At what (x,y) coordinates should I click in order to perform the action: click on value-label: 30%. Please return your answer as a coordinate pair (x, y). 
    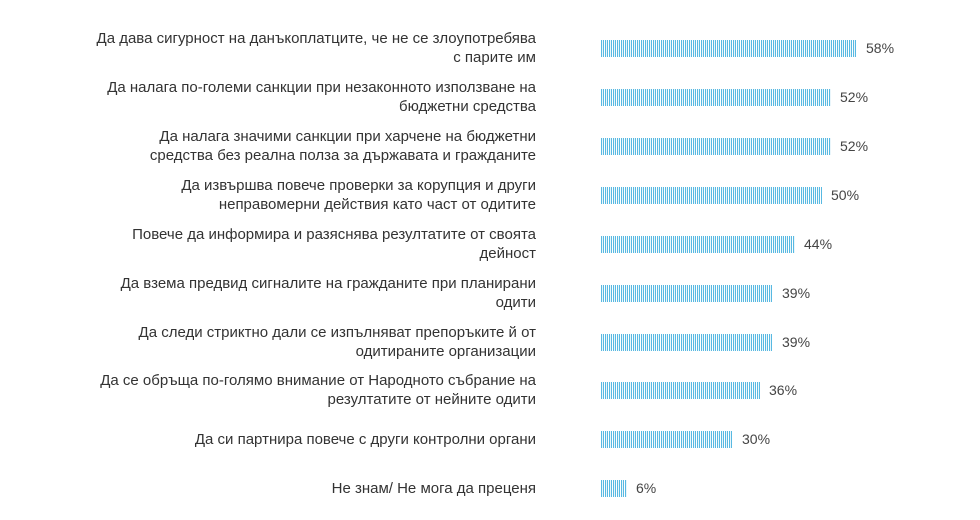
    Looking at the image, I should click on (756, 438).